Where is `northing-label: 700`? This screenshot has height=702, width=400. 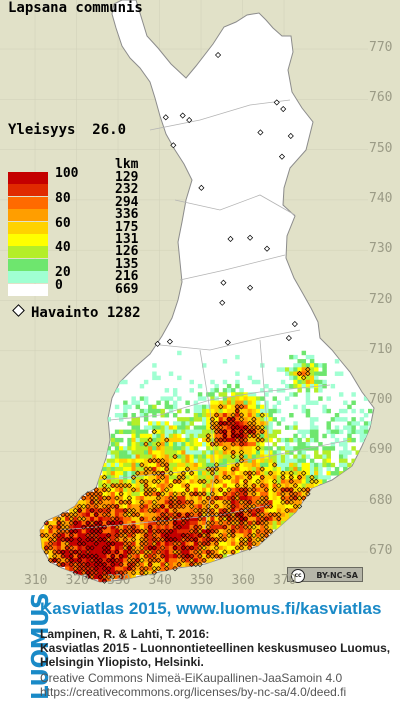 northing-label: 700 is located at coordinates (381, 400).